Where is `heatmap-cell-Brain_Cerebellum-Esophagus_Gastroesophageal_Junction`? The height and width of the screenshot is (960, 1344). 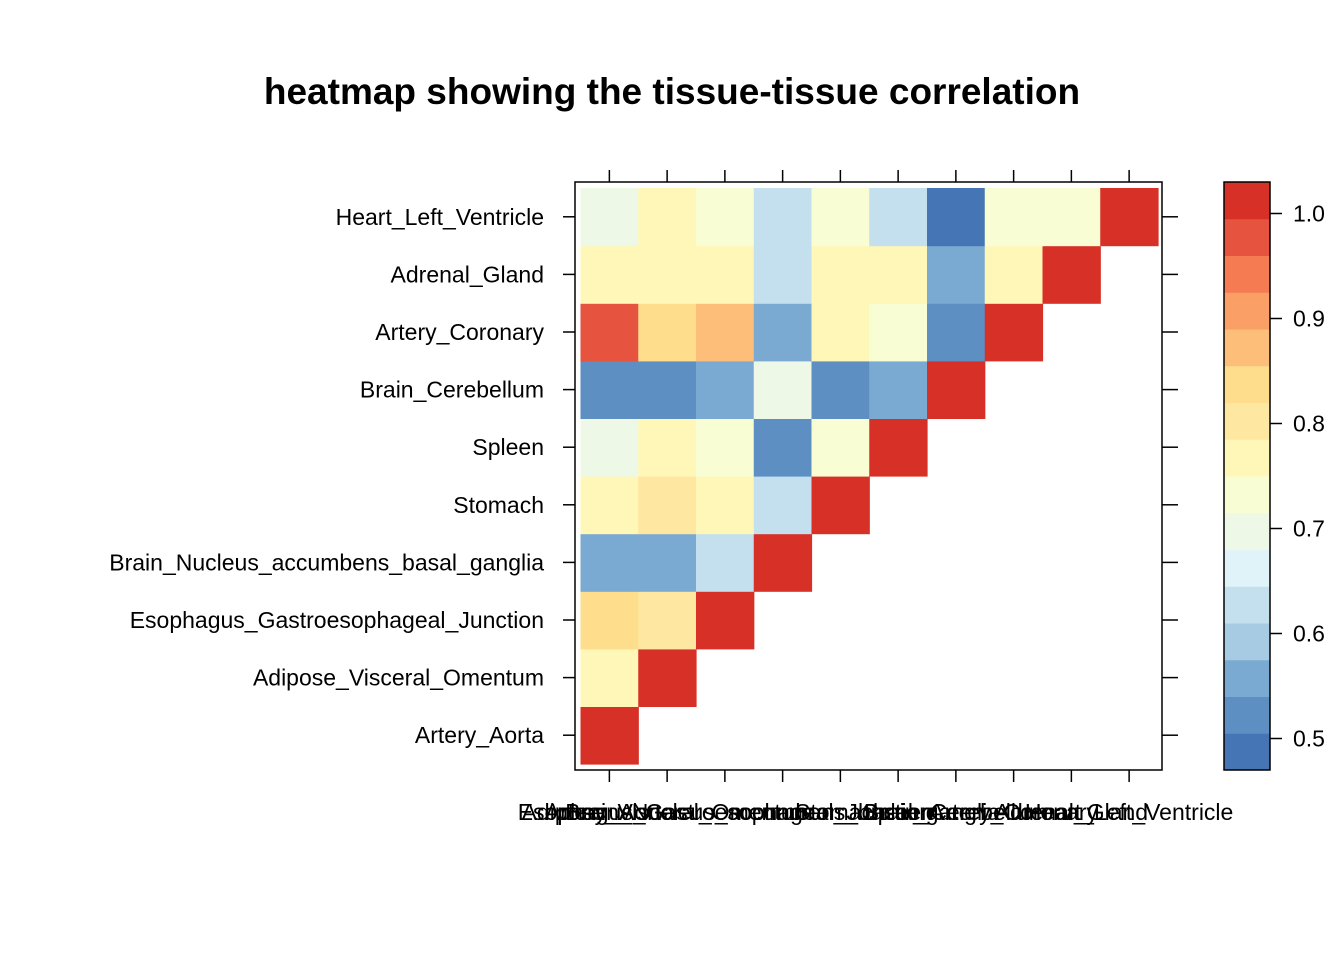 heatmap-cell-Brain_Cerebellum-Esophagus_Gastroesophageal_Junction is located at coordinates (725, 389).